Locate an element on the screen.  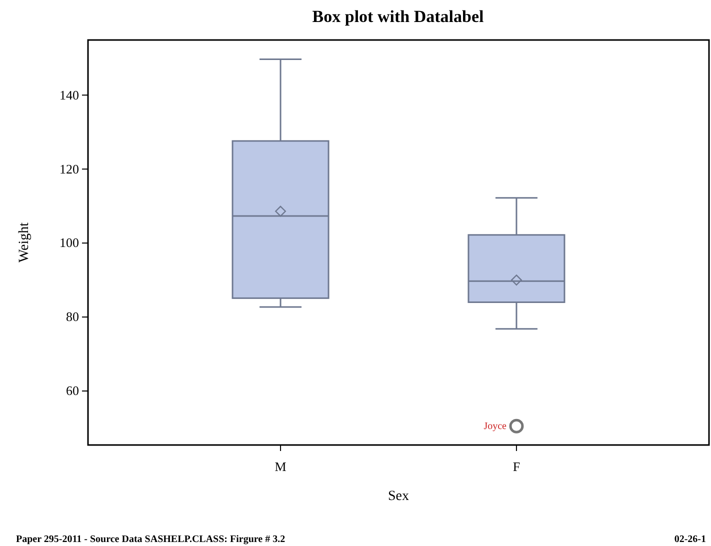
y-tick-label: 100 is located at coordinates (69, 242).